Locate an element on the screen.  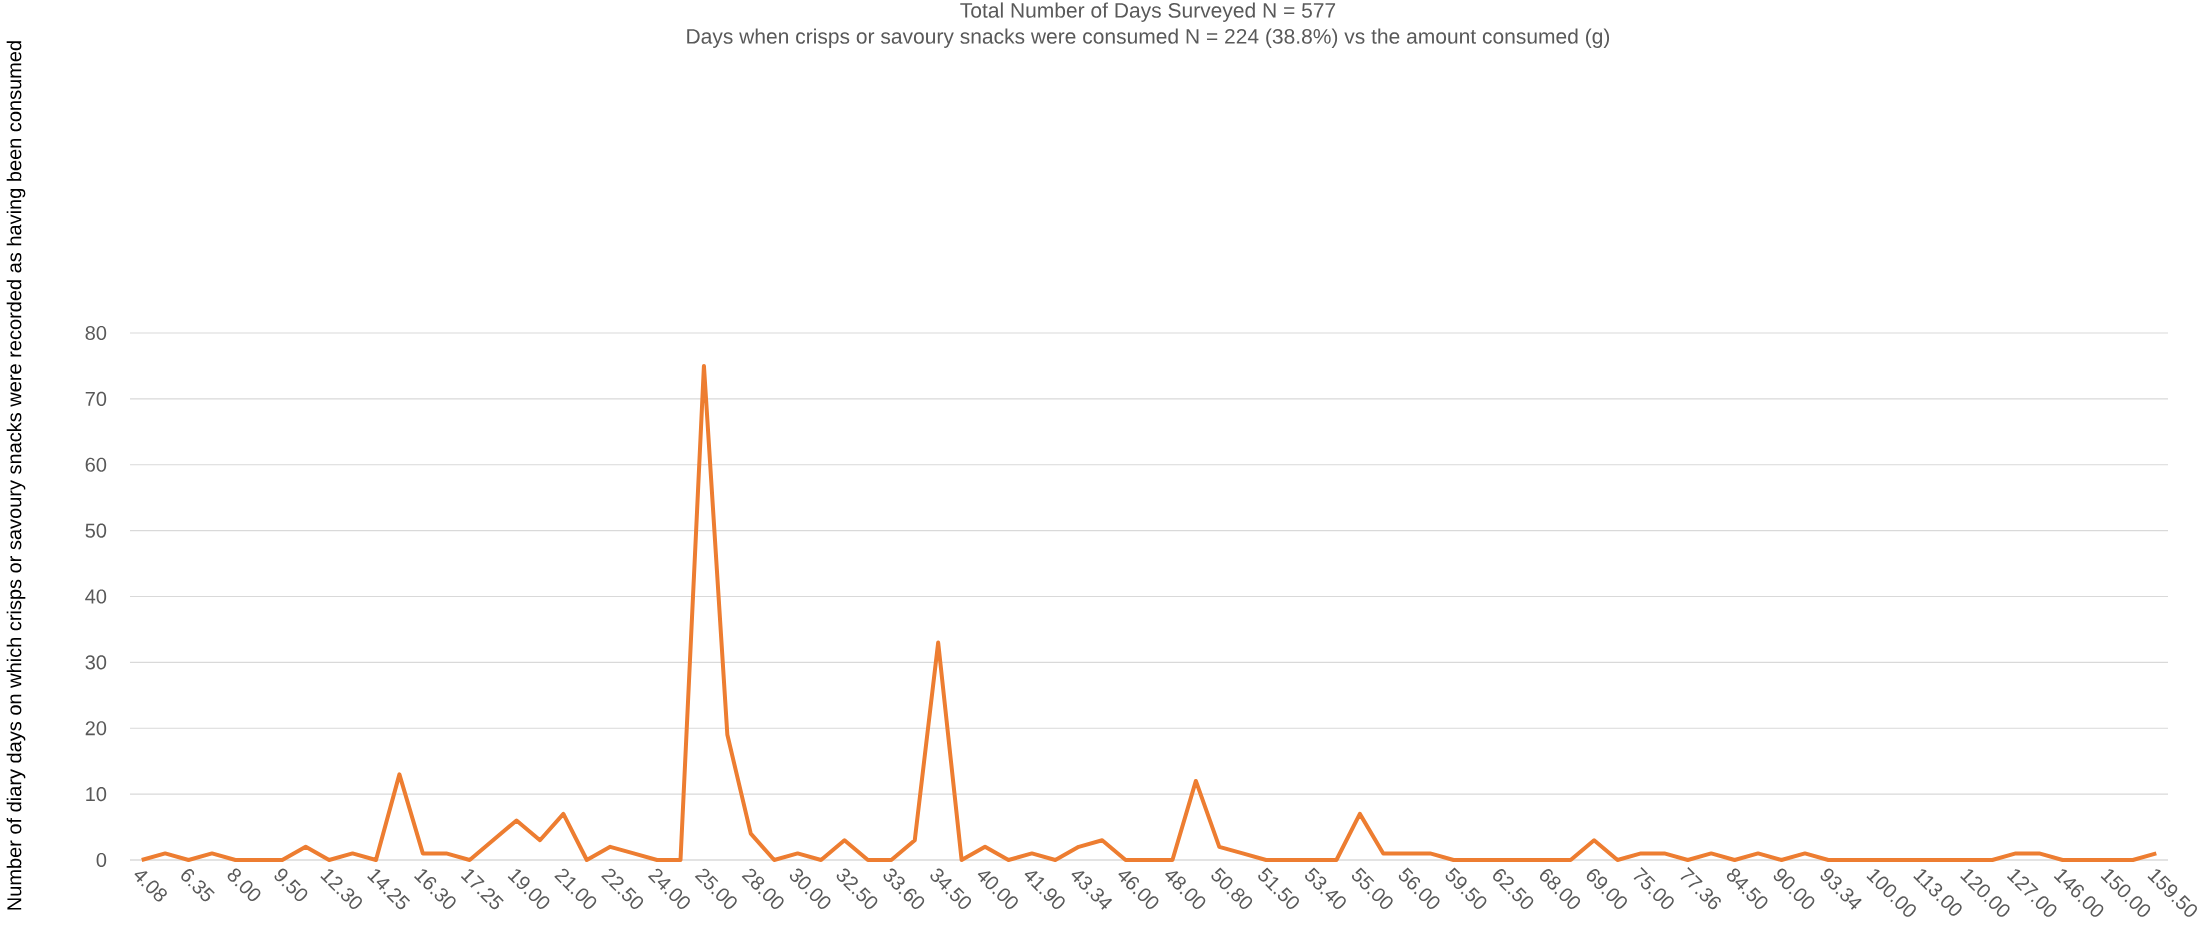
x-tick-label: 8.00 is located at coordinates (244, 885).